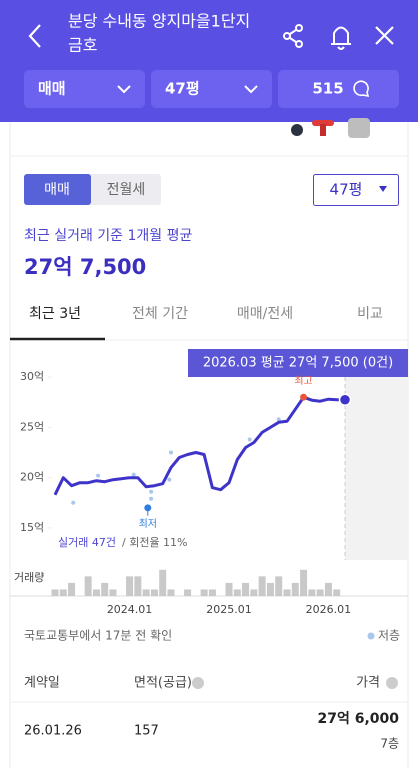  I want to click on back-button, so click(34, 36).